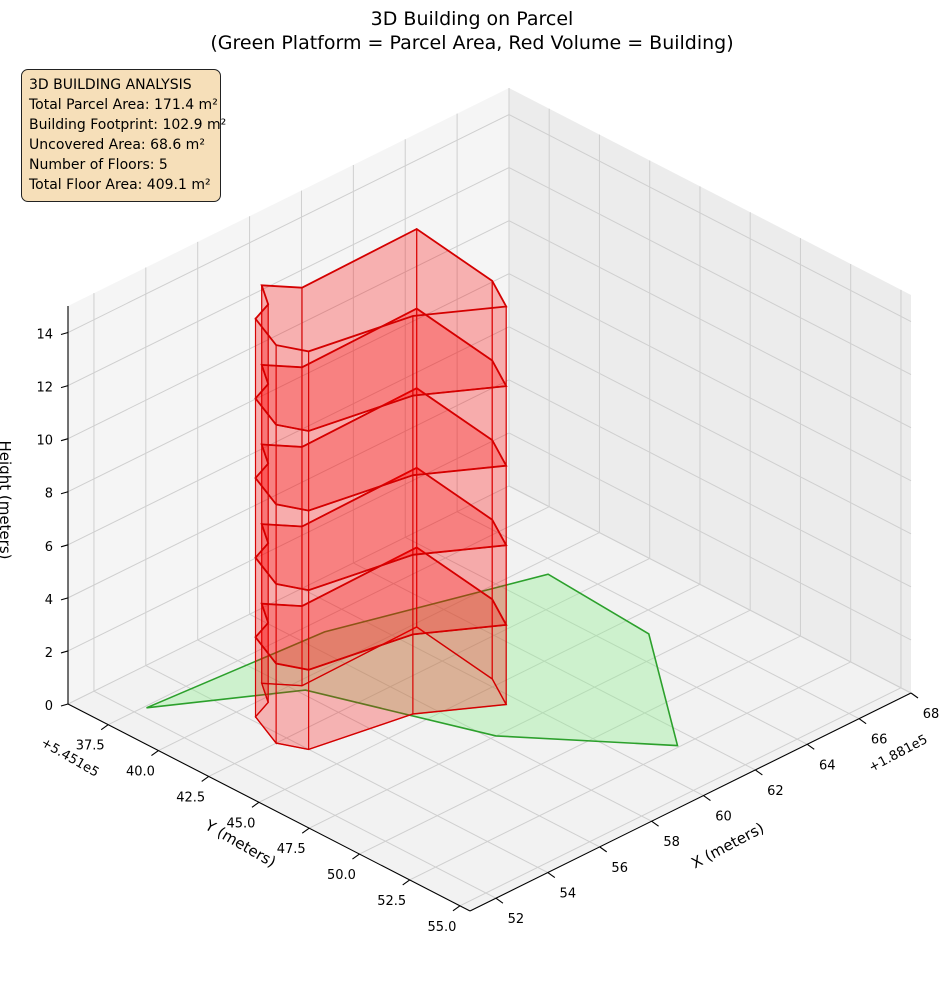 The width and height of the screenshot is (944, 992). Describe the element at coordinates (516, 919) in the screenshot. I see `x-tick-label: 52` at that location.